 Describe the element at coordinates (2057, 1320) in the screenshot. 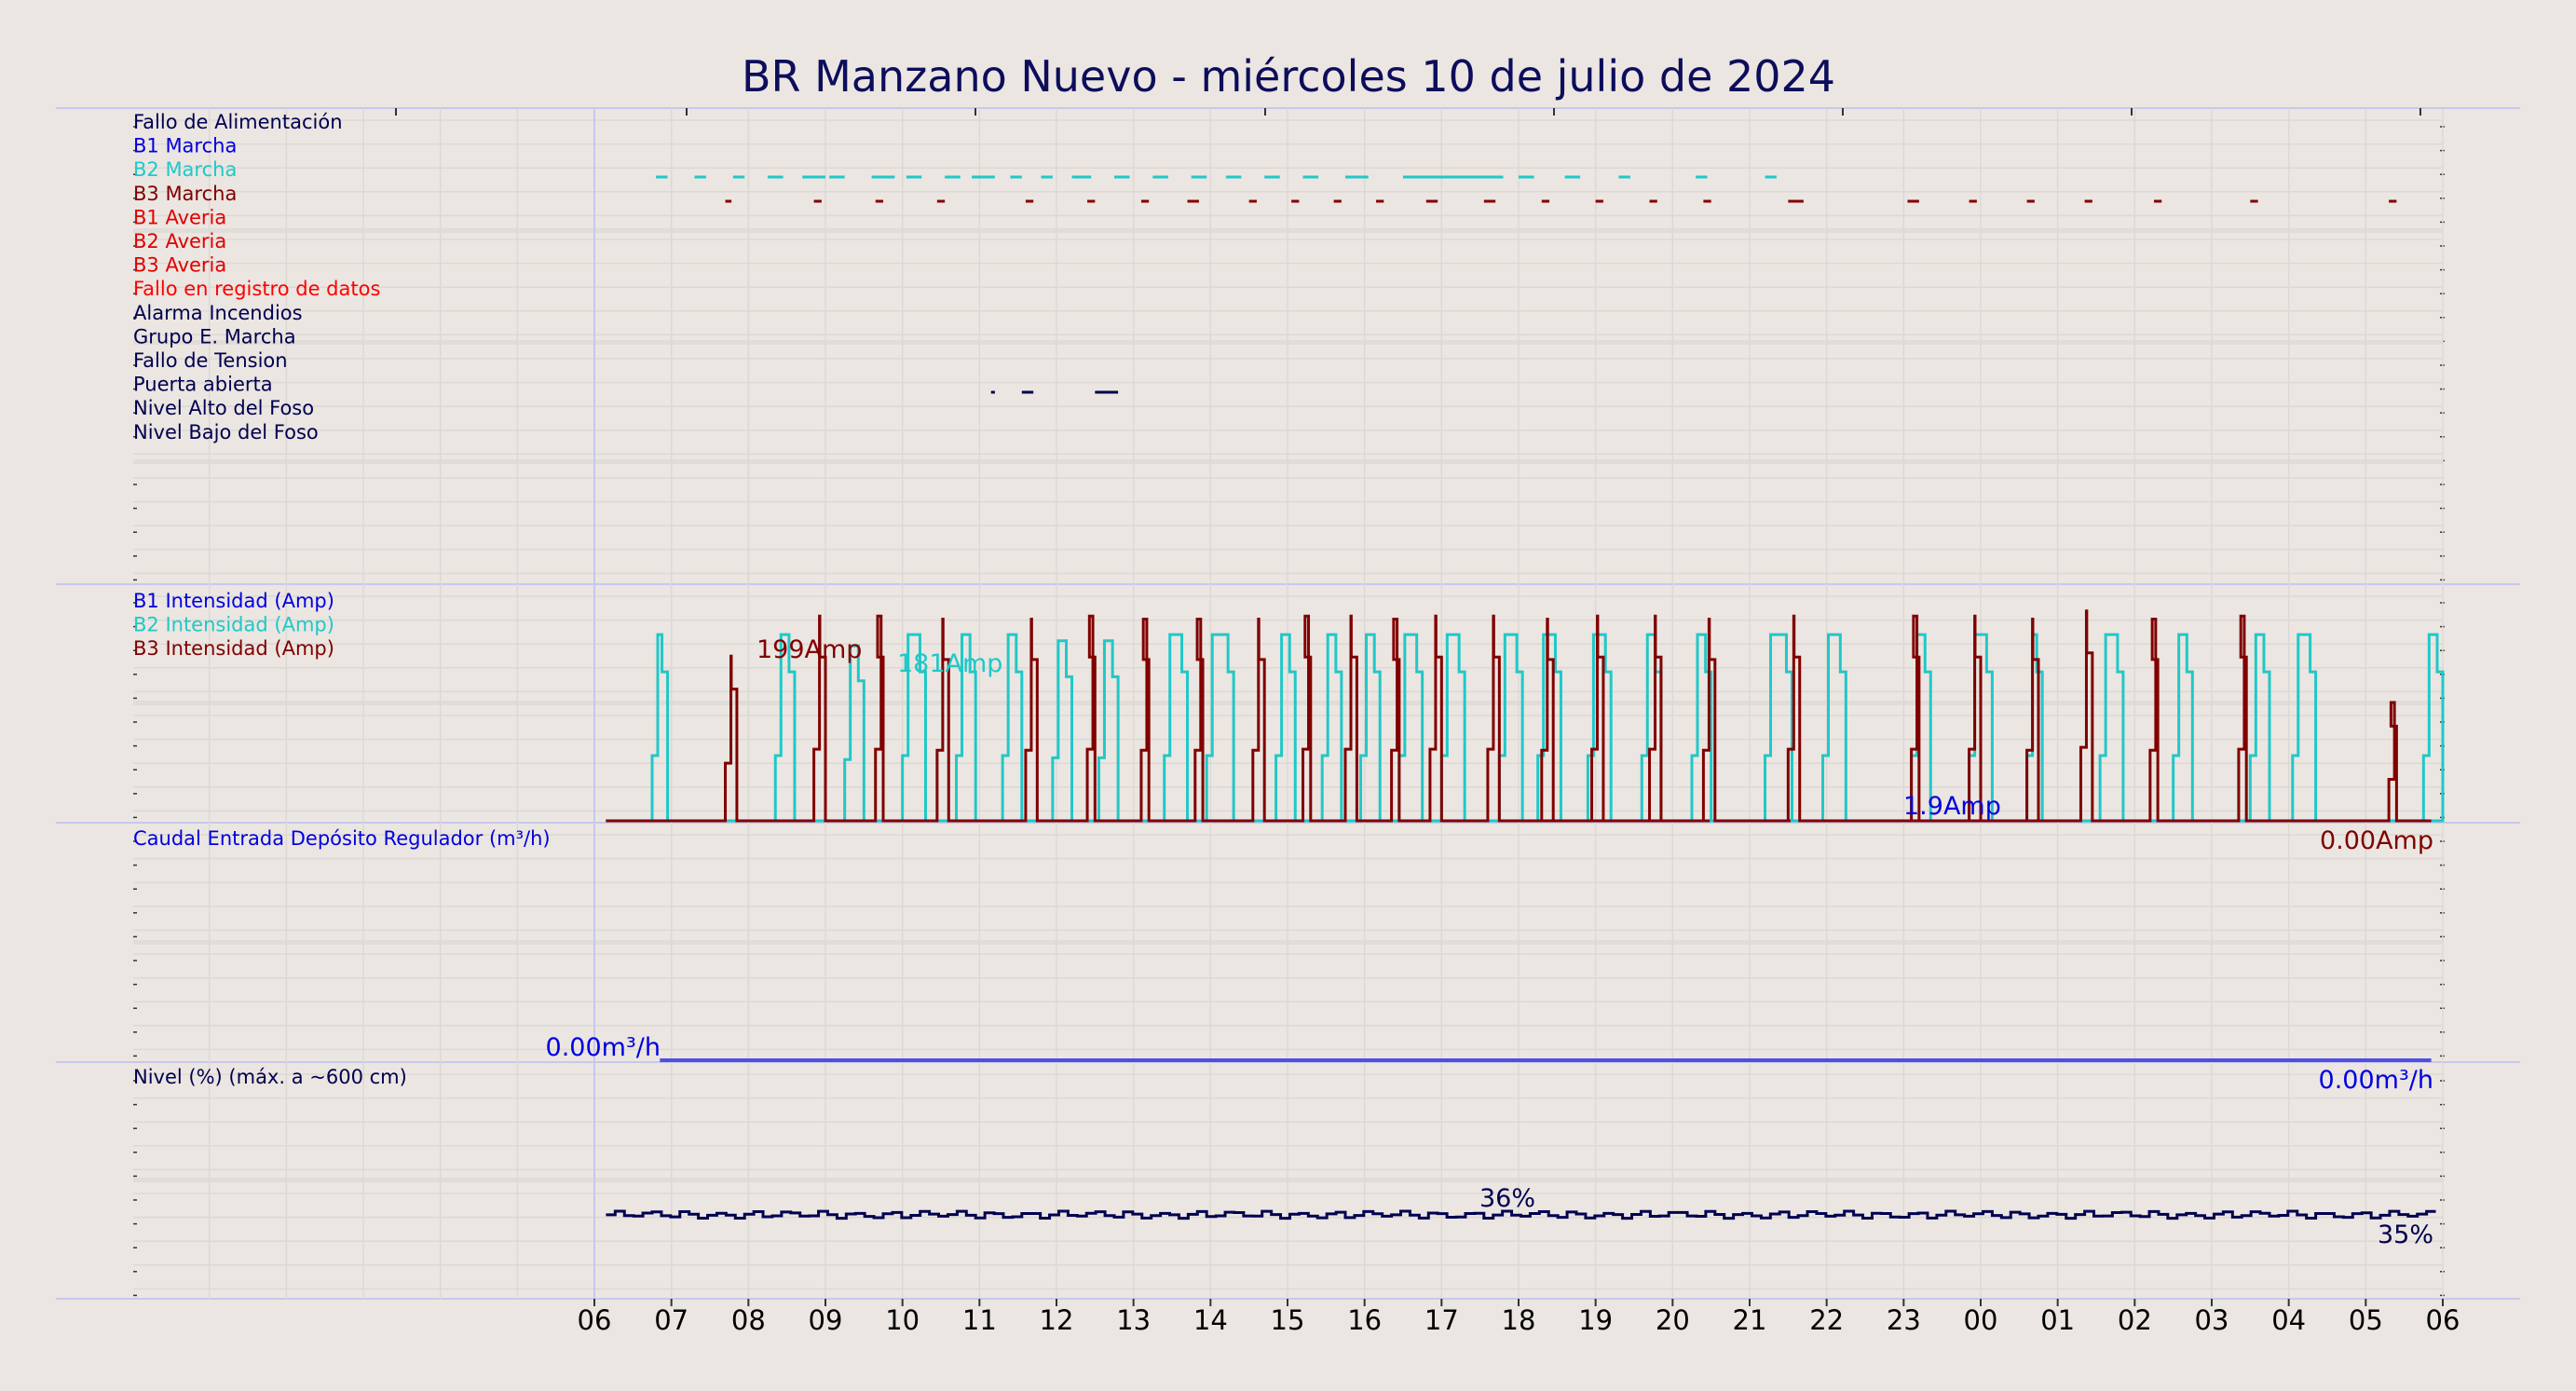

I see `x-tick-label: 01` at that location.